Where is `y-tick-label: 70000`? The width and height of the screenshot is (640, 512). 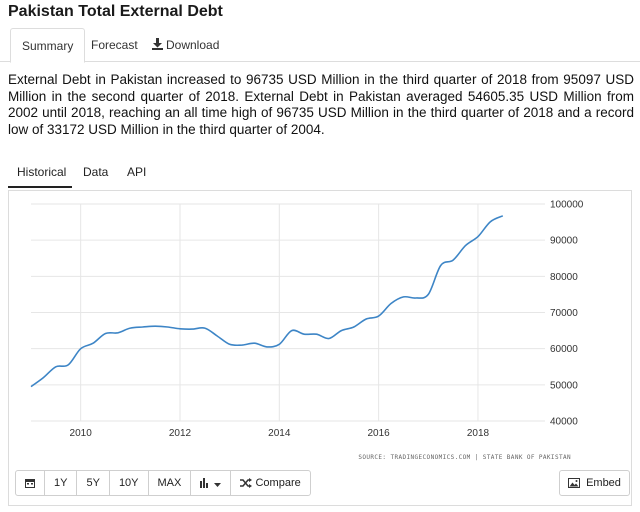
y-tick-label: 70000 is located at coordinates (564, 313).